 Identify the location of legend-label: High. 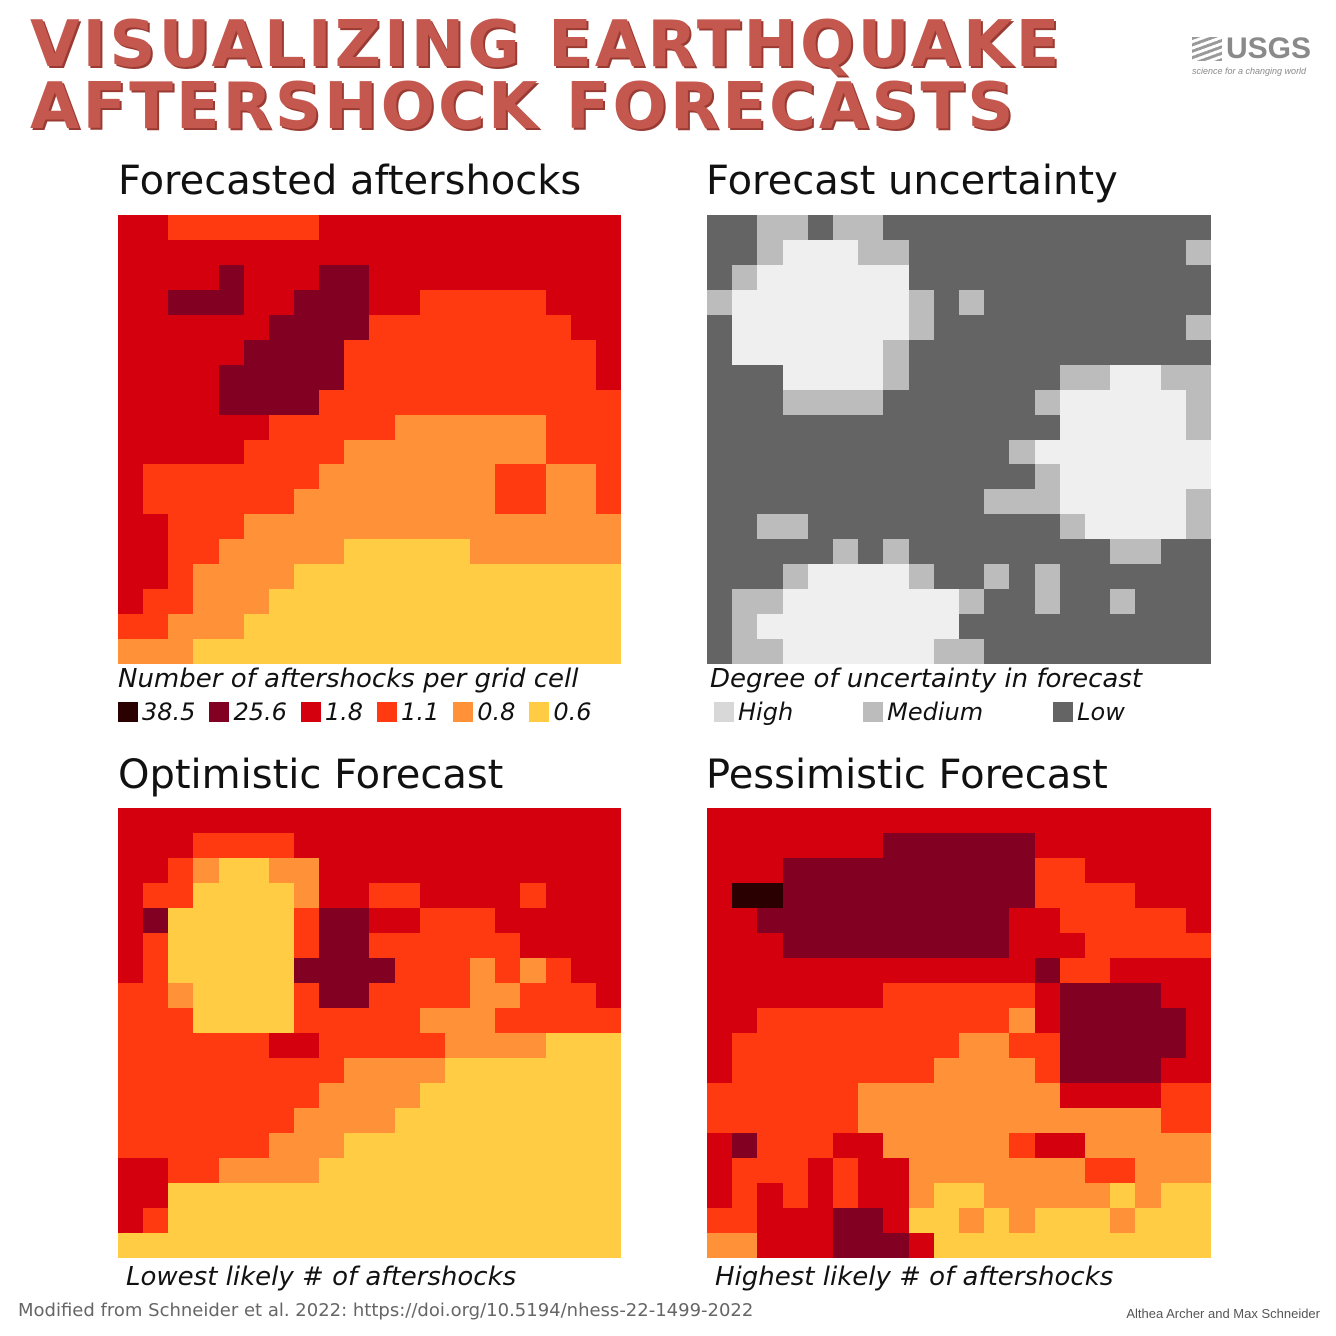
(766, 712).